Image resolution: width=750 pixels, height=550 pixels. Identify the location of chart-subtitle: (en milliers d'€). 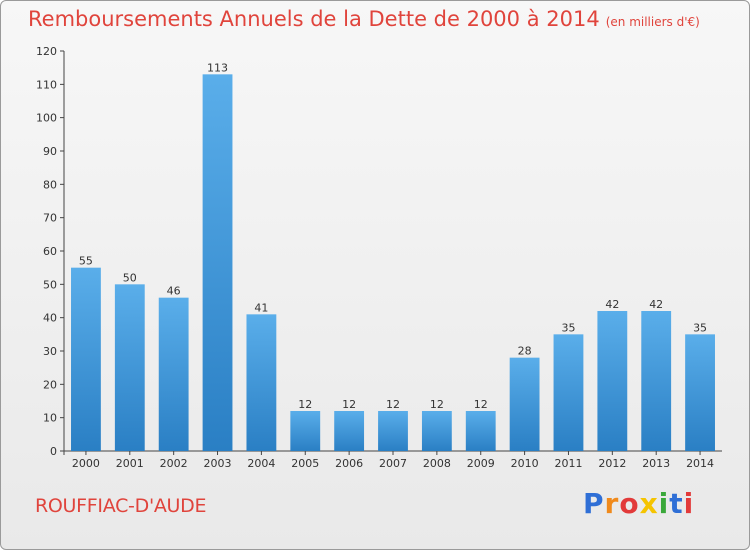
(652, 22).